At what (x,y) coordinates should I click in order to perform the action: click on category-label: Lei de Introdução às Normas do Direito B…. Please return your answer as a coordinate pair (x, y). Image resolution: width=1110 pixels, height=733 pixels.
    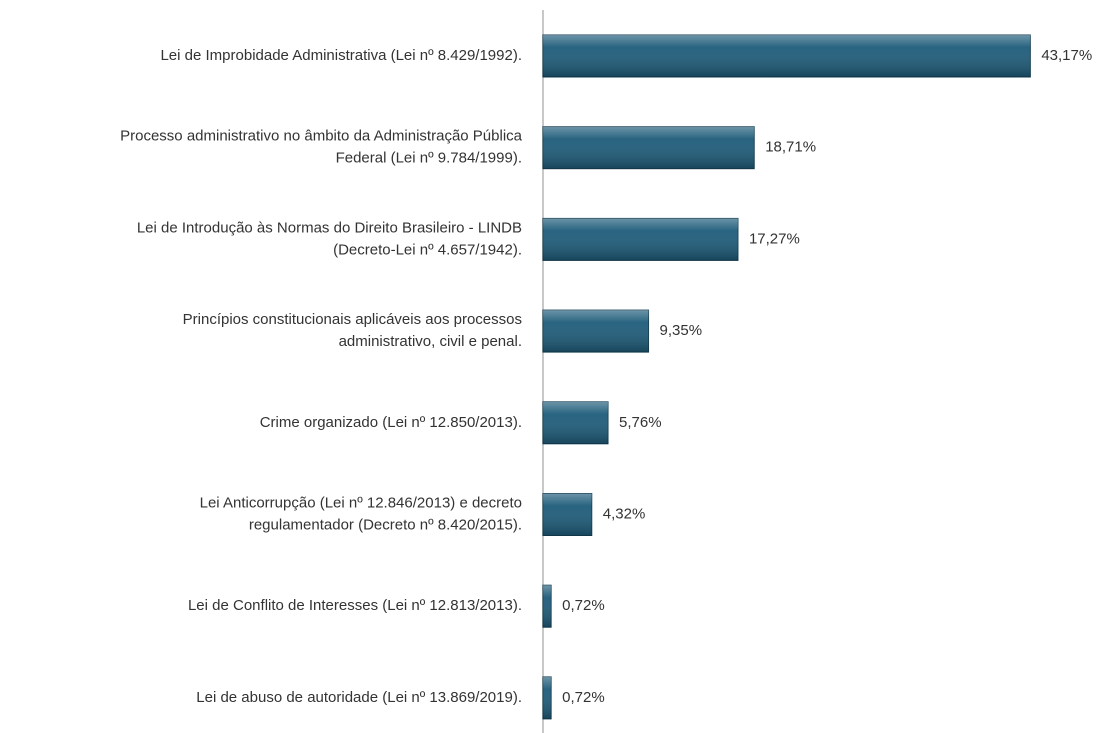
    Looking at the image, I should click on (329, 227).